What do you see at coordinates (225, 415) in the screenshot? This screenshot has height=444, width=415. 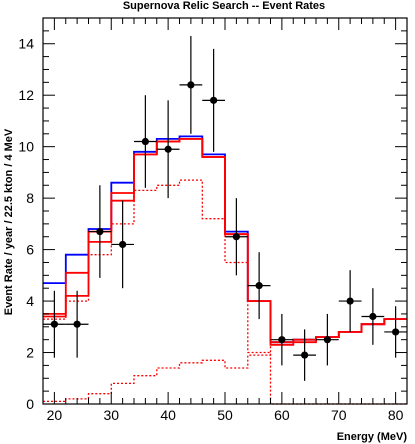 I see `x-tick-label: 50` at bounding box center [225, 415].